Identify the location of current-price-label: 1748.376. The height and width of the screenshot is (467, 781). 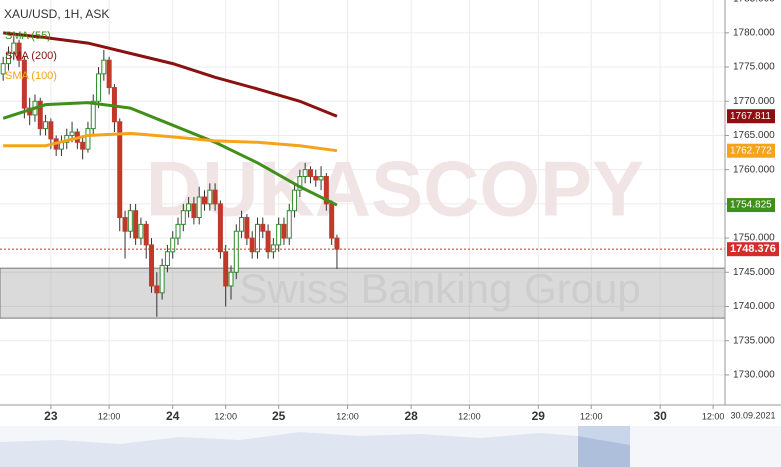
(753, 249).